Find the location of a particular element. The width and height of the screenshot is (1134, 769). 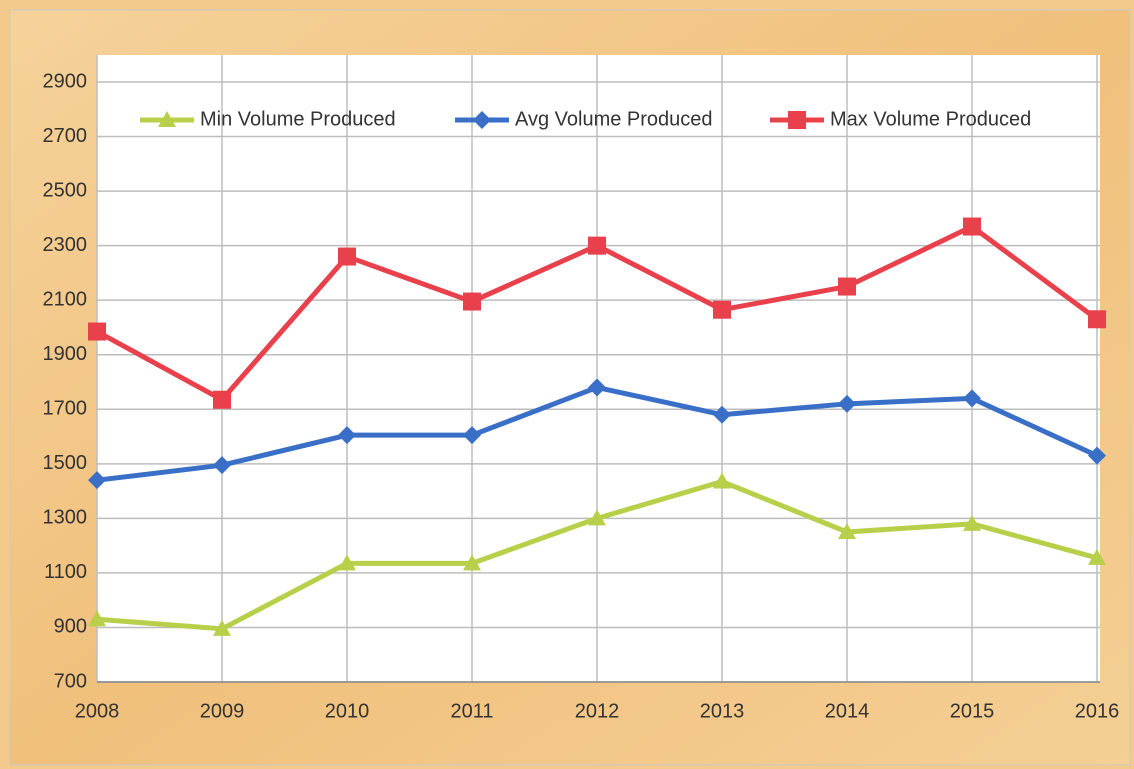

x-tick-label: 2016 is located at coordinates (1097, 711).